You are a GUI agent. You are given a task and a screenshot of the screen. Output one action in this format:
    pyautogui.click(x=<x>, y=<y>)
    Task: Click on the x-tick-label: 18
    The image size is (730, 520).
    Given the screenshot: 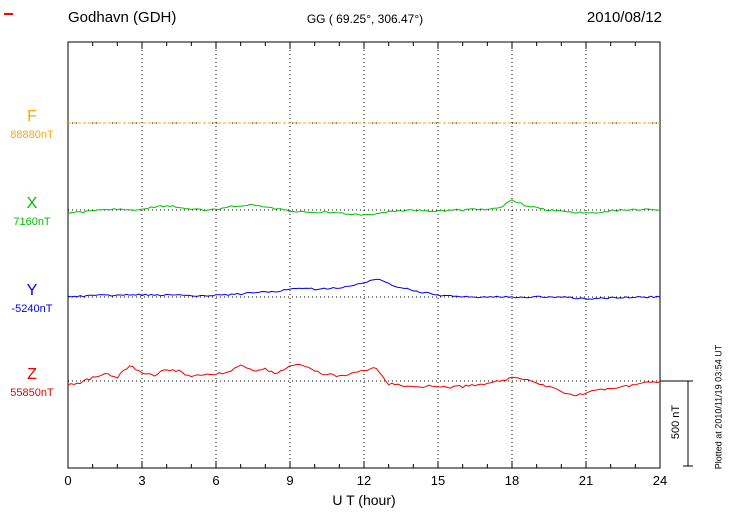 What is the action you would take?
    pyautogui.click(x=512, y=480)
    